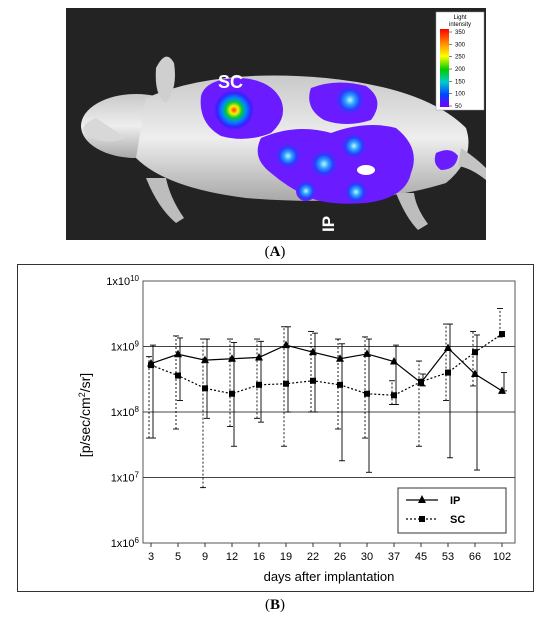 This screenshot has width=550, height=622. I want to click on series-line-sc, so click(326, 364).